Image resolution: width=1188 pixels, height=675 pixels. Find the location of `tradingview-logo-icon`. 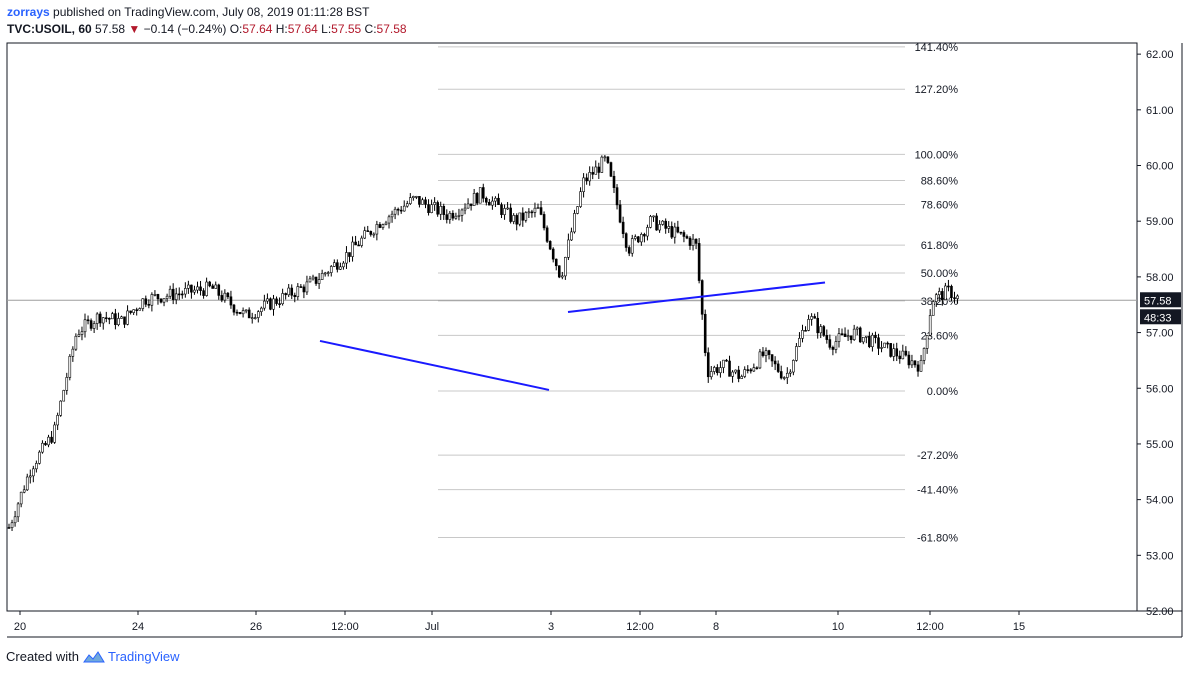

tradingview-logo-icon is located at coordinates (94, 656).